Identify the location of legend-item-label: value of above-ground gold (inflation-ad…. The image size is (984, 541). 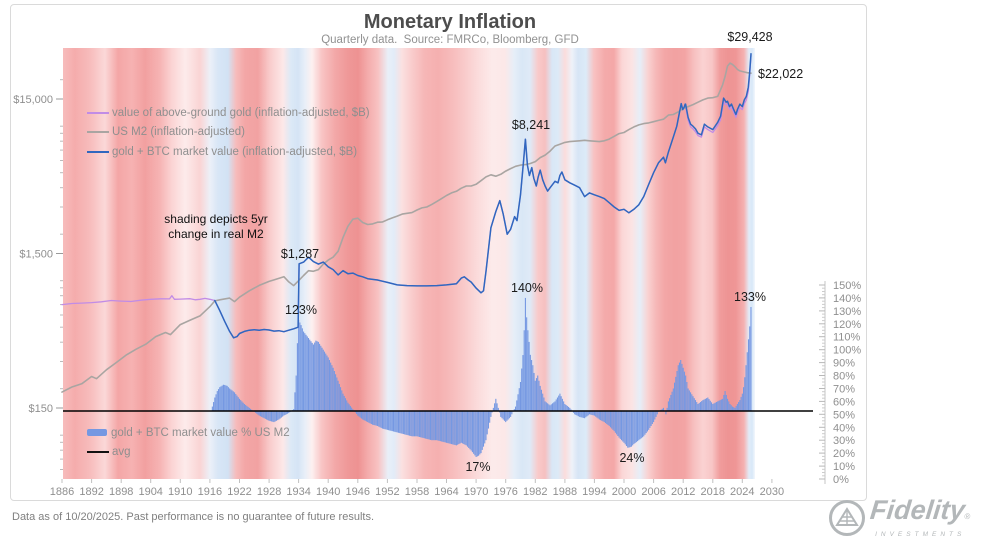
(241, 112).